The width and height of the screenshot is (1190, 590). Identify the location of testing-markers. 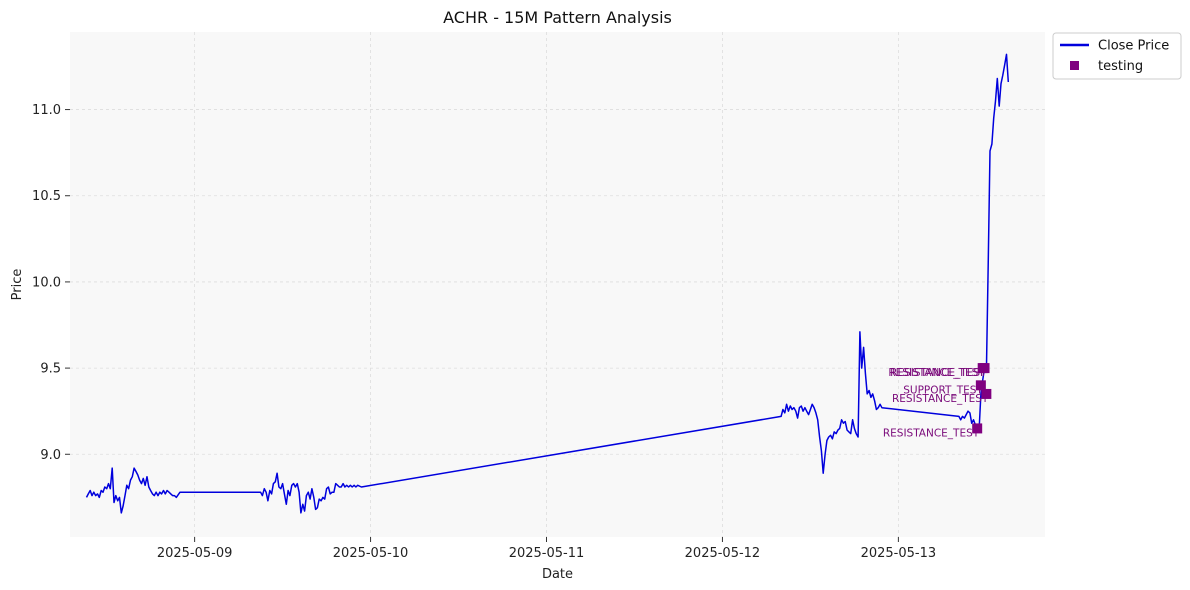
(982, 398).